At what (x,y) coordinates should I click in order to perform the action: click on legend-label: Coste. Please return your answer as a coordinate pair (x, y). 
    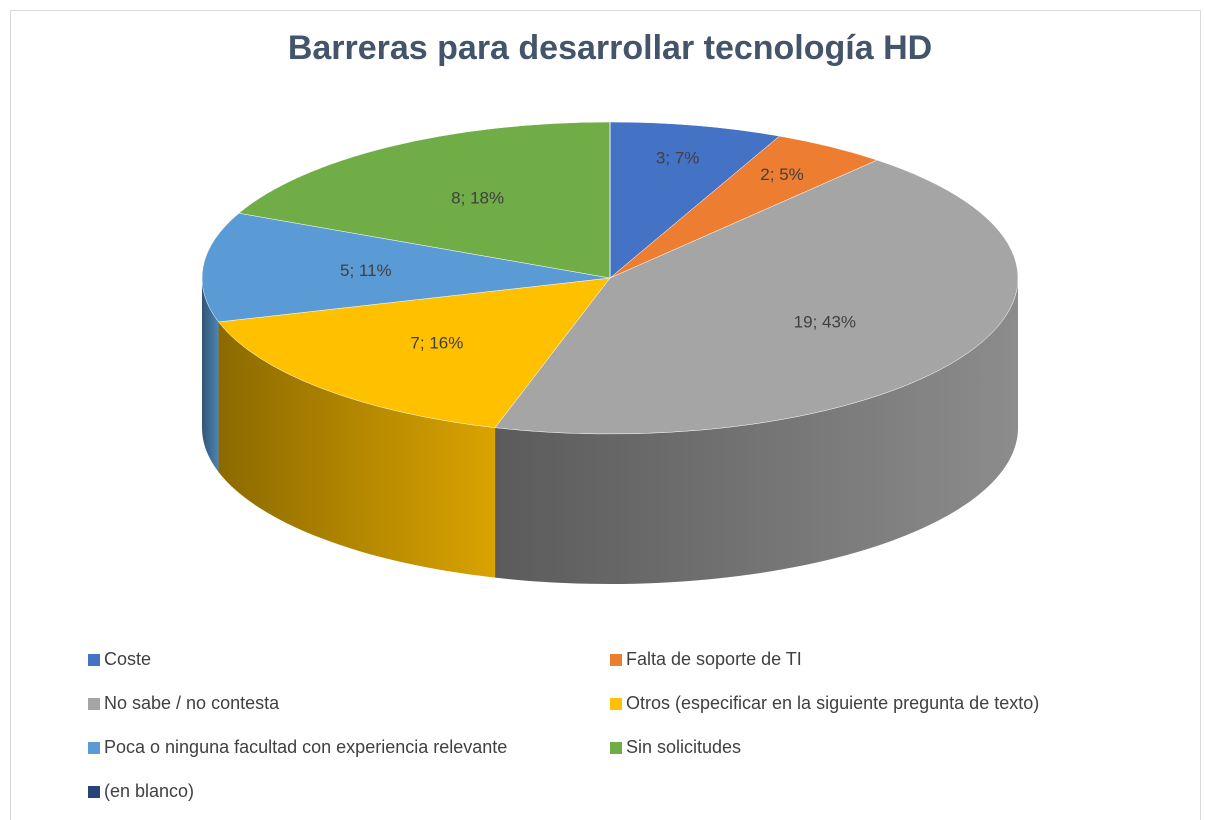
    Looking at the image, I should click on (127, 659).